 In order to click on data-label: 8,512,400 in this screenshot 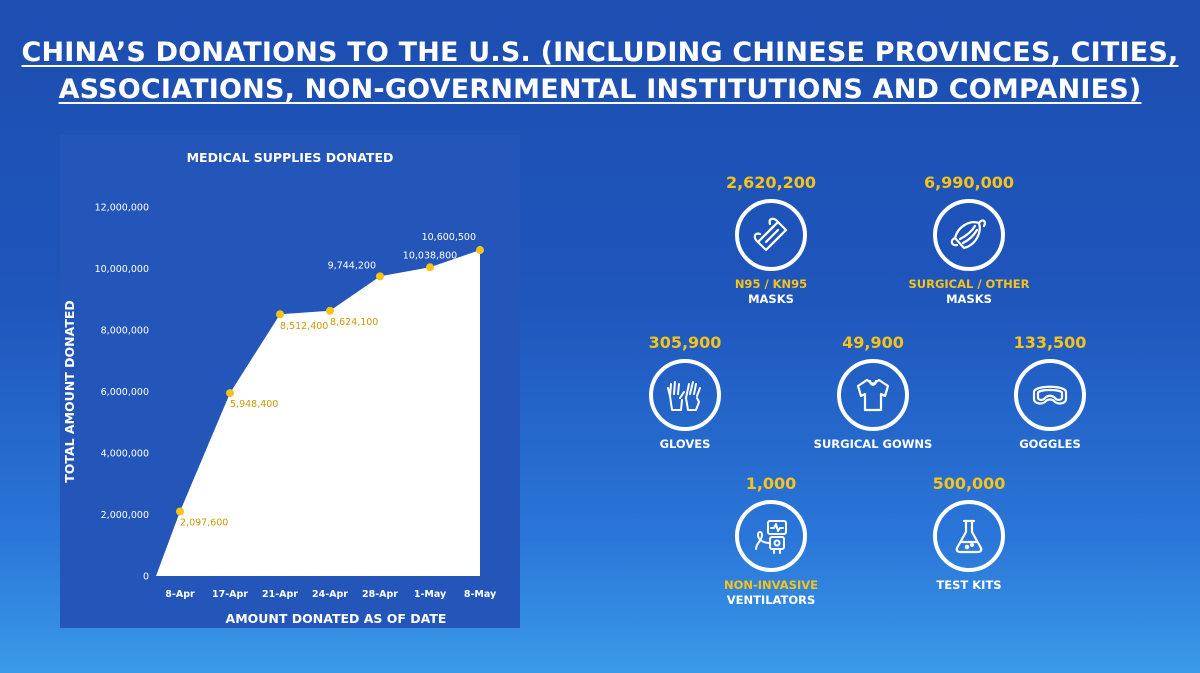, I will do `click(304, 326)`.